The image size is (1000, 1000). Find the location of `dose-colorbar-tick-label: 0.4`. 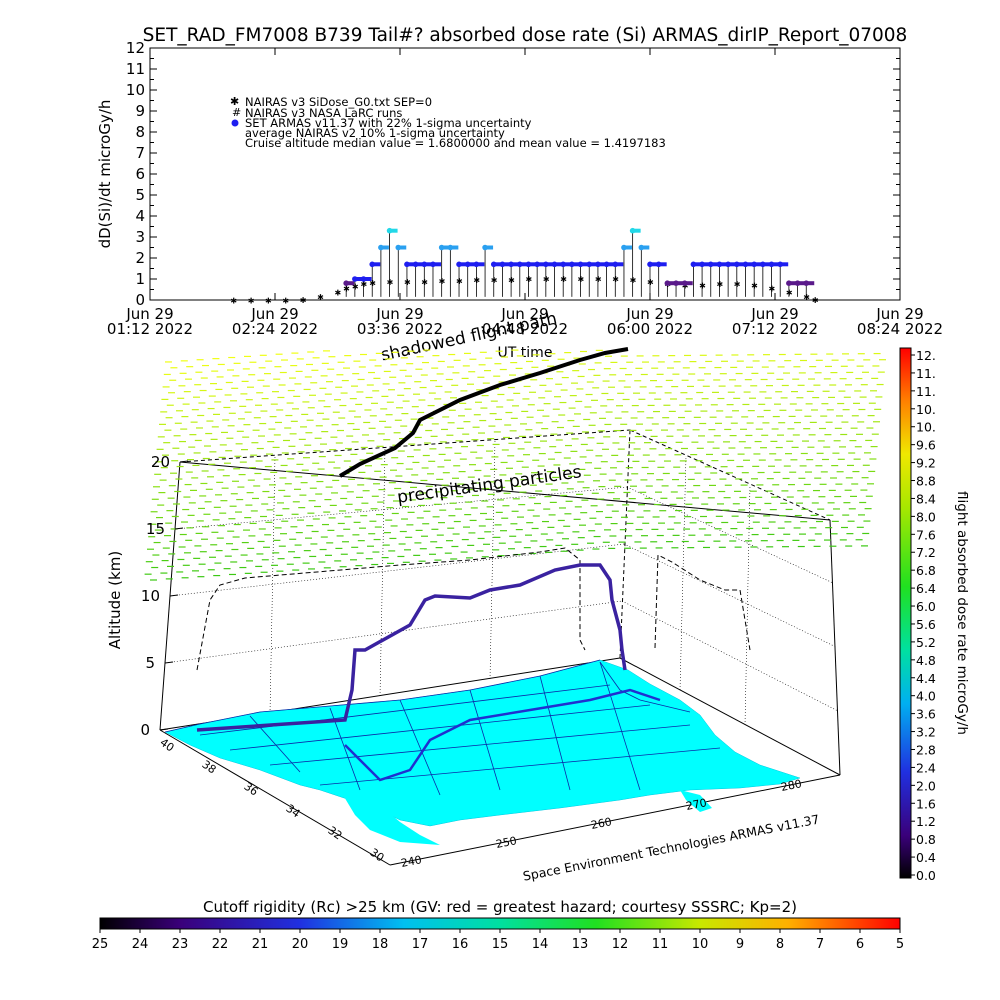

dose-colorbar-tick-label: 0.4 is located at coordinates (926, 857).